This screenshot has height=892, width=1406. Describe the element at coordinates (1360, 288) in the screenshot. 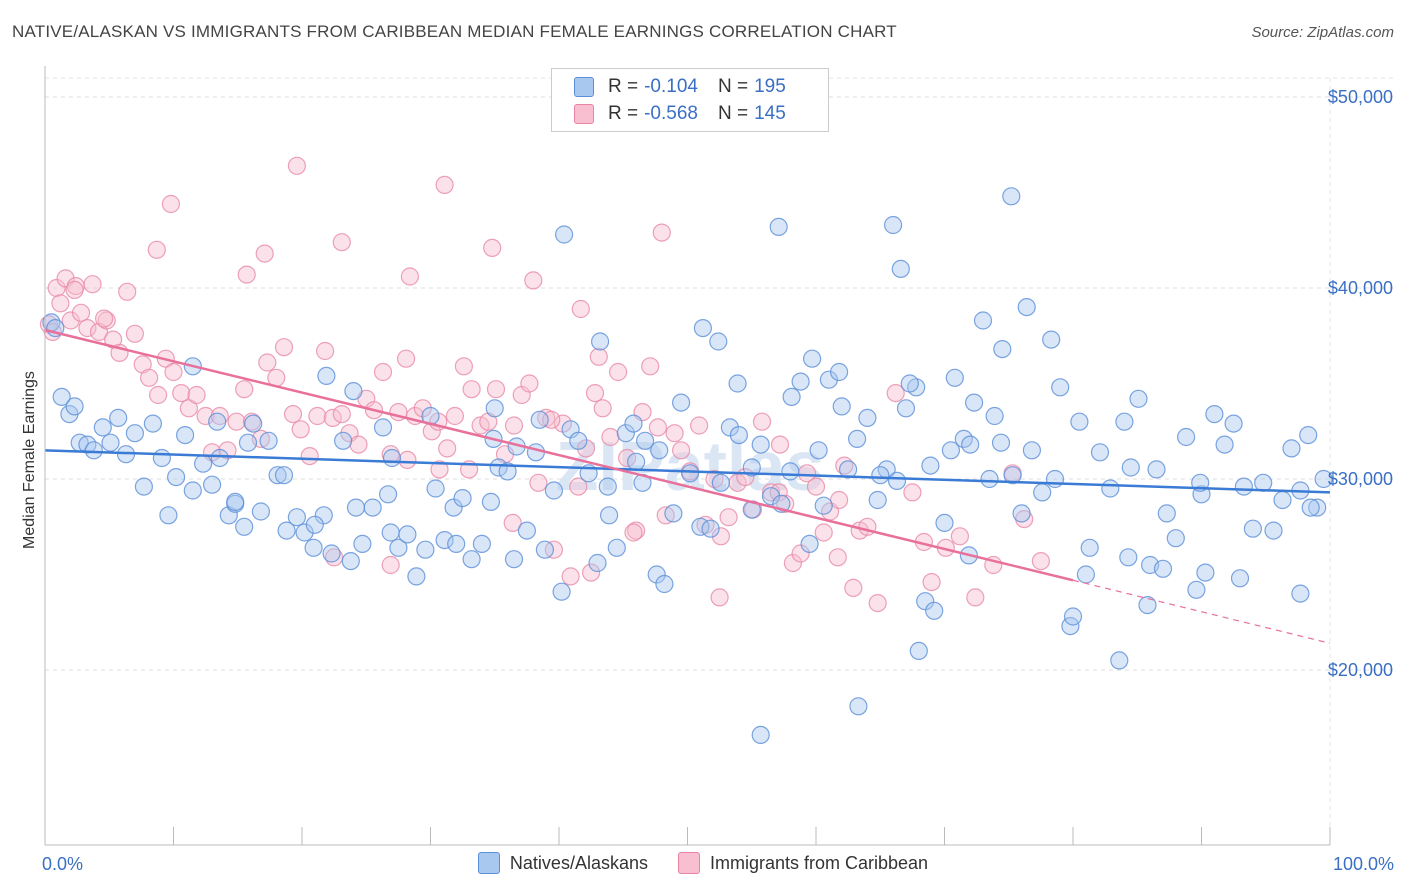

I see `y-tick-label: $40,000` at that location.